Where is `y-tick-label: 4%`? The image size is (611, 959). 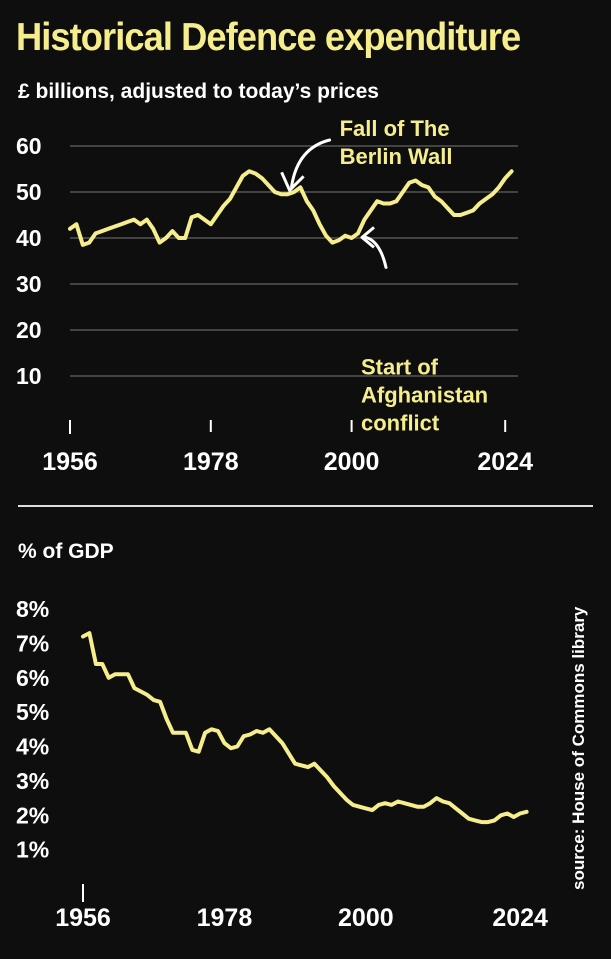 y-tick-label: 4% is located at coordinates (32, 747).